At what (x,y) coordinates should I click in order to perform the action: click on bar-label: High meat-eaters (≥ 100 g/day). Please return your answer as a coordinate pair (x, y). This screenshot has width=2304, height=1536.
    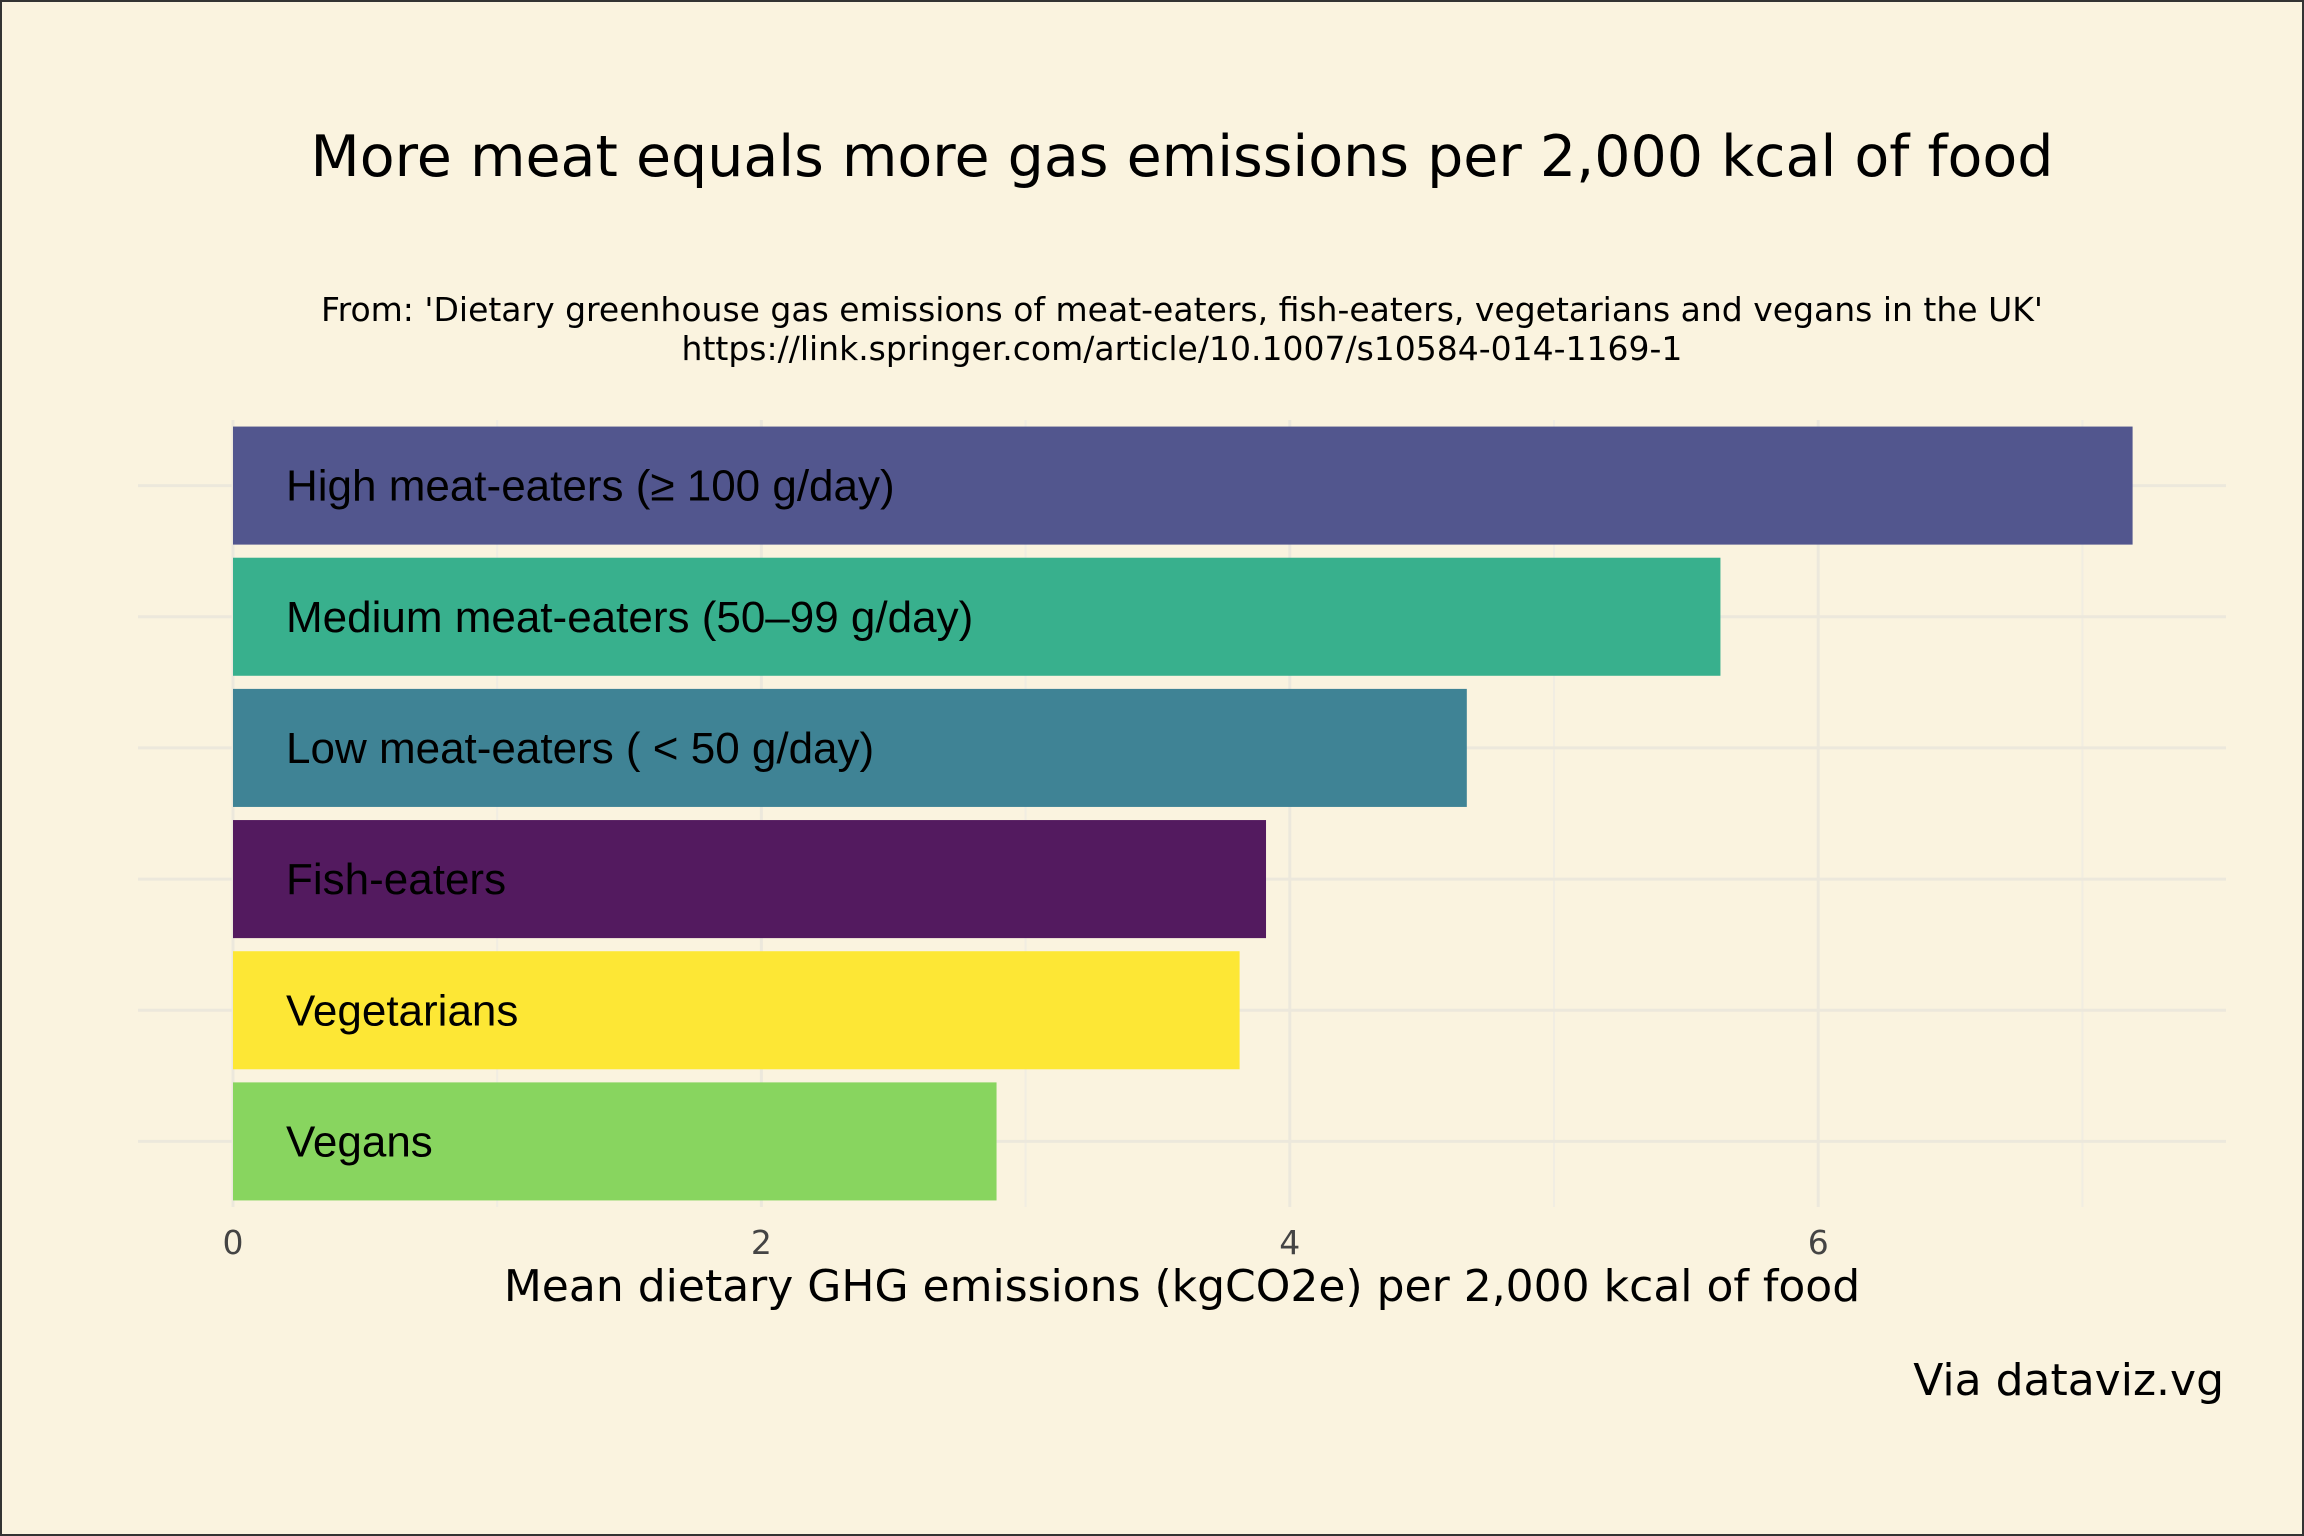
    Looking at the image, I should click on (590, 486).